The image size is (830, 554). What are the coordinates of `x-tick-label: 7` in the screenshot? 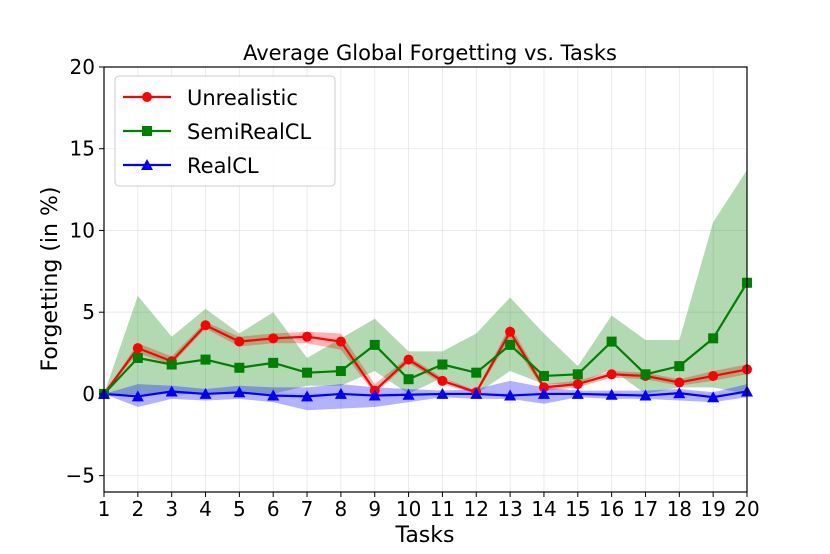 It's located at (307, 509).